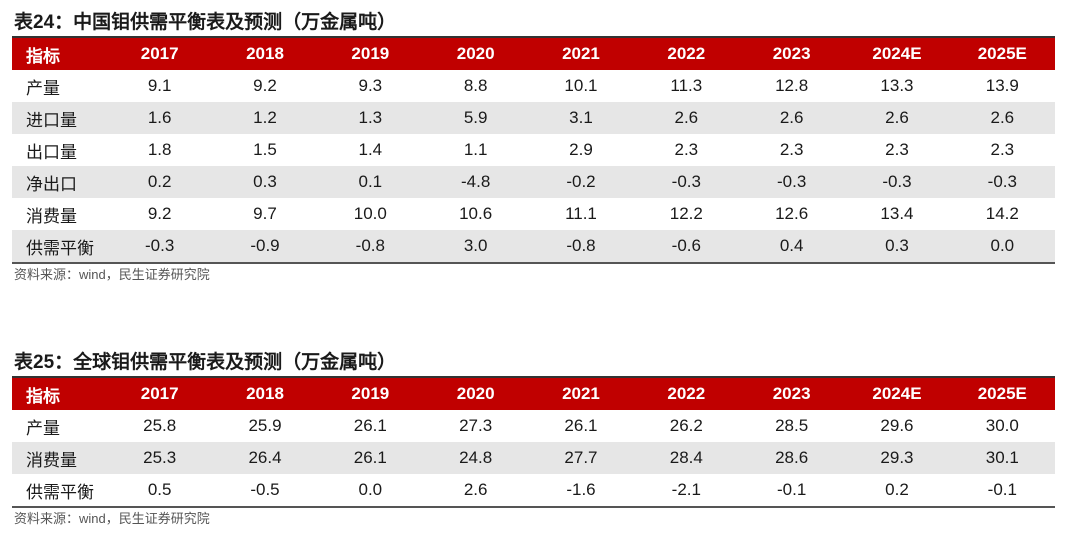  Describe the element at coordinates (160, 118) in the screenshot. I see `table-cell: 1.6` at that location.